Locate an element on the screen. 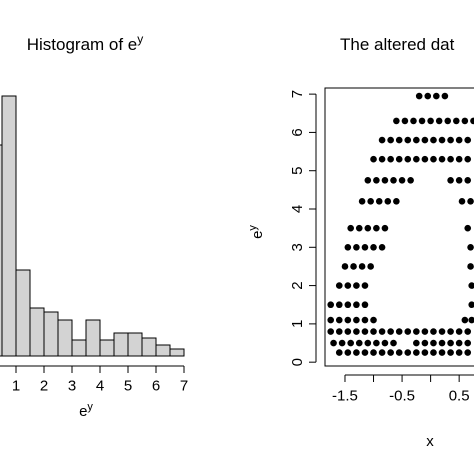 Image resolution: width=474 pixels, height=474 pixels. hist-title: Histogram of ey is located at coordinates (85, 43).